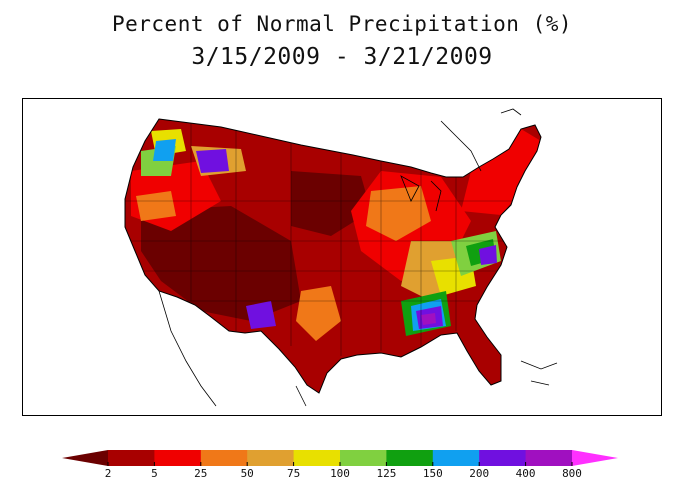 Image resolution: width=684 pixels, height=482 pixels. Describe the element at coordinates (340, 473) in the screenshot. I see `legend-tick-label: 100` at that location.